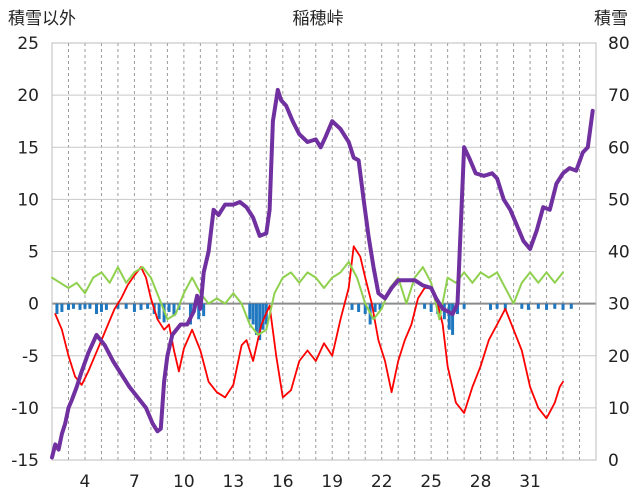 This screenshot has height=501, width=636. What do you see at coordinates (530, 482) in the screenshot?
I see `x-tick-label: 31` at bounding box center [530, 482].